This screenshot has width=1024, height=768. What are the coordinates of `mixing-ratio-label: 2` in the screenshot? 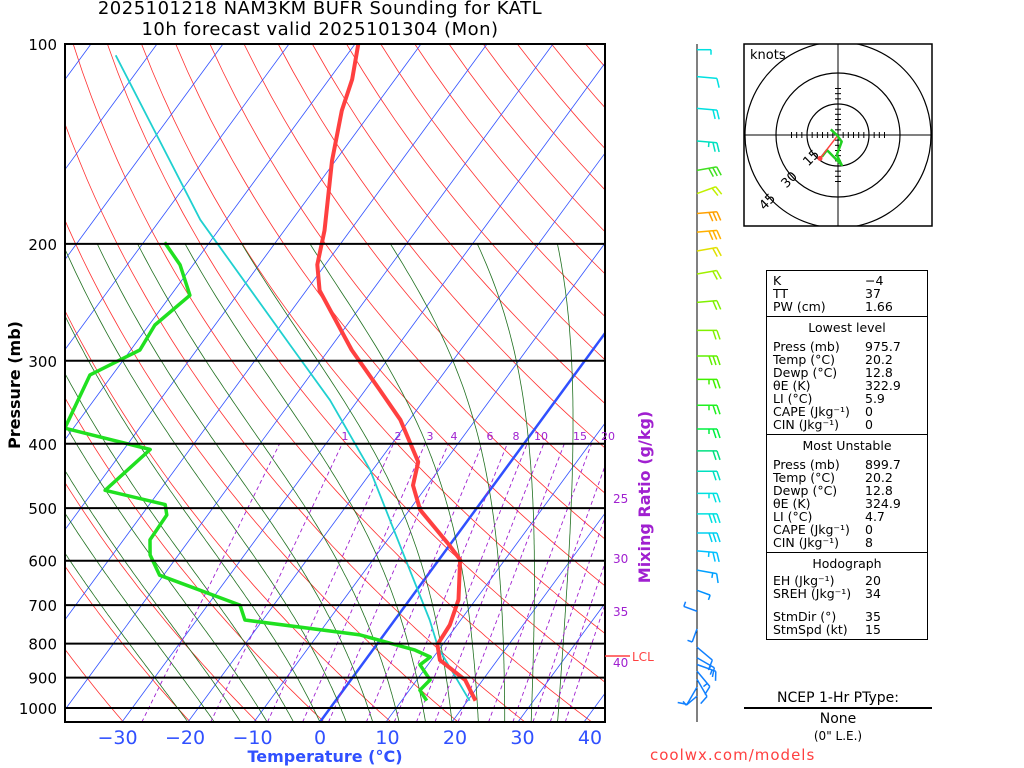 It's located at (398, 436).